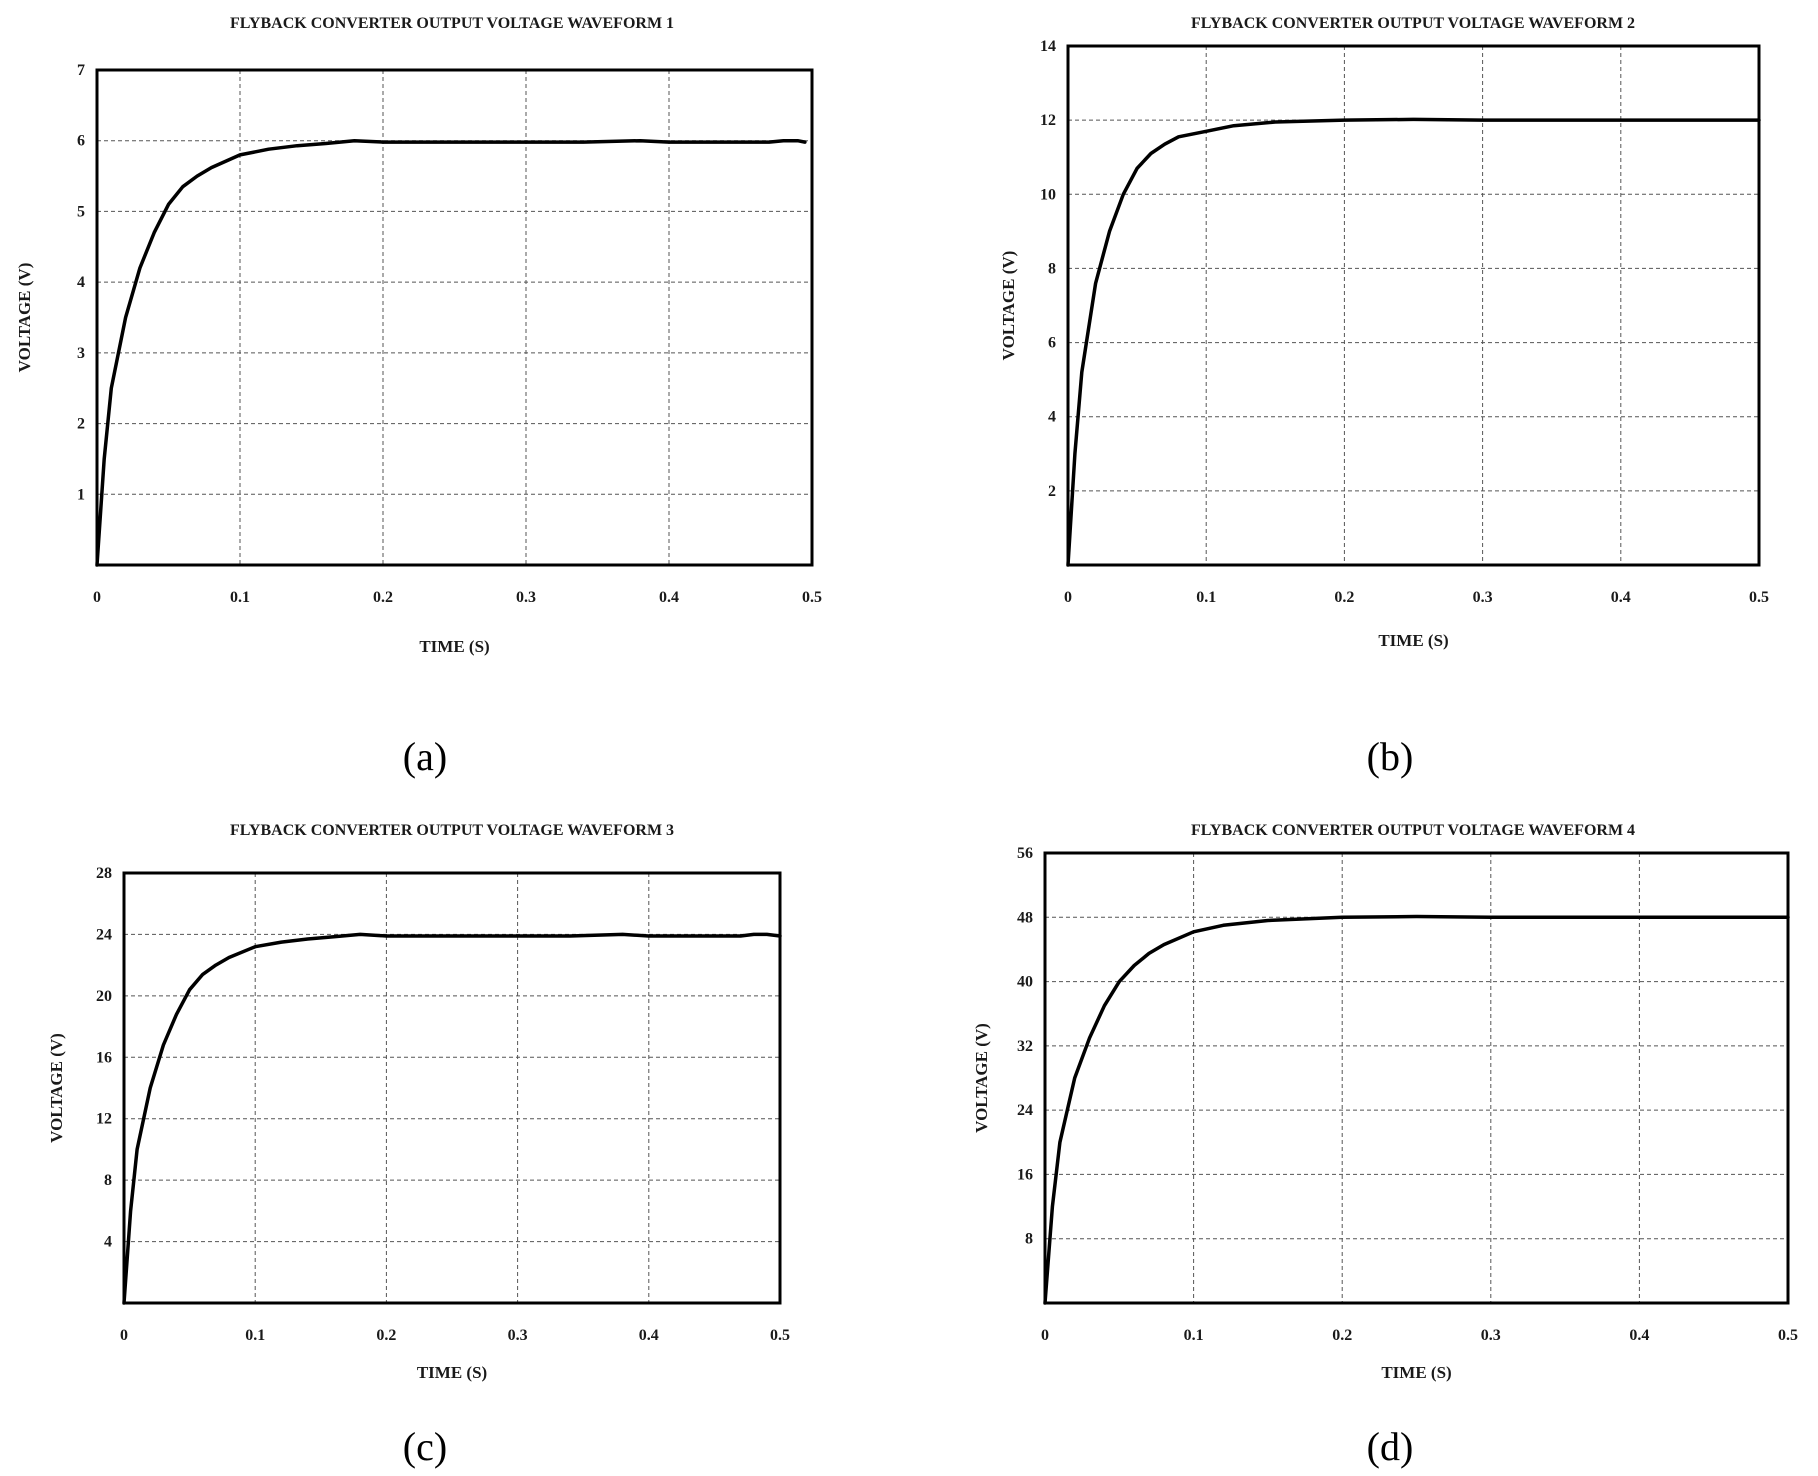  I want to click on panel-caption: (c), so click(425, 1446).